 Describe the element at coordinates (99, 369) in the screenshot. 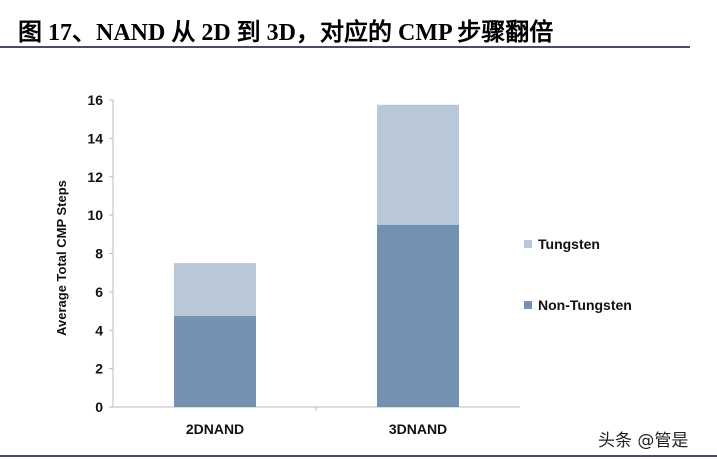

I see `y-tick-label: 2` at that location.